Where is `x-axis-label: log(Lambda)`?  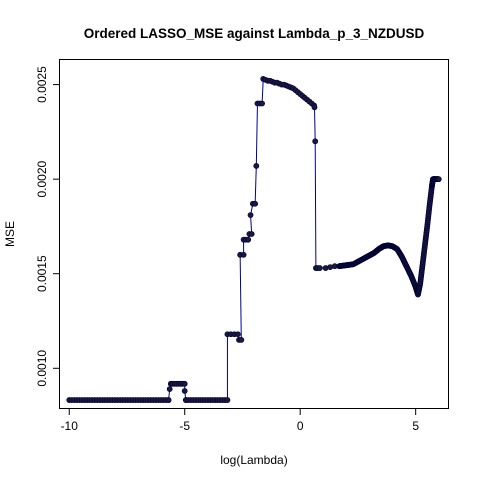 x-axis-label: log(Lambda) is located at coordinates (253, 460).